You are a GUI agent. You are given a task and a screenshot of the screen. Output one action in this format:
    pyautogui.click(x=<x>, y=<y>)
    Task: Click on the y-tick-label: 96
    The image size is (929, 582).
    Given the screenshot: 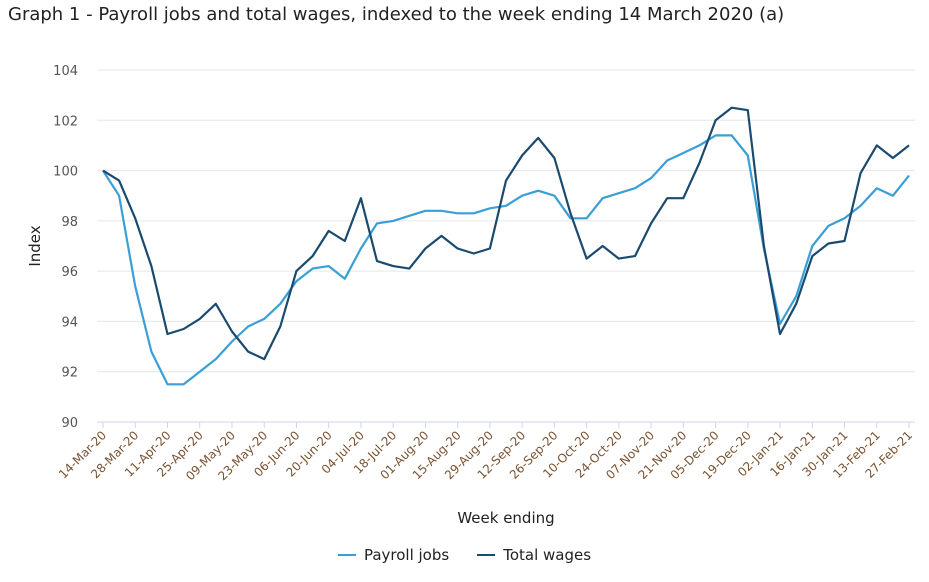 What is the action you would take?
    pyautogui.click(x=69, y=272)
    